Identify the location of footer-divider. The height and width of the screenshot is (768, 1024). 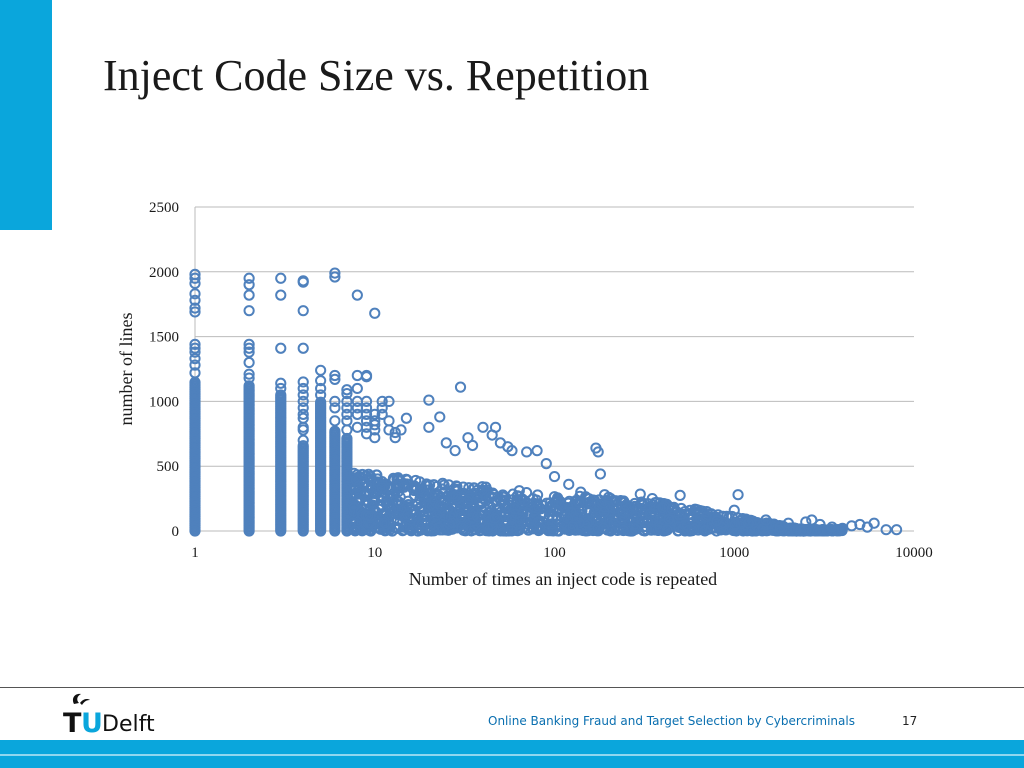
(512, 687).